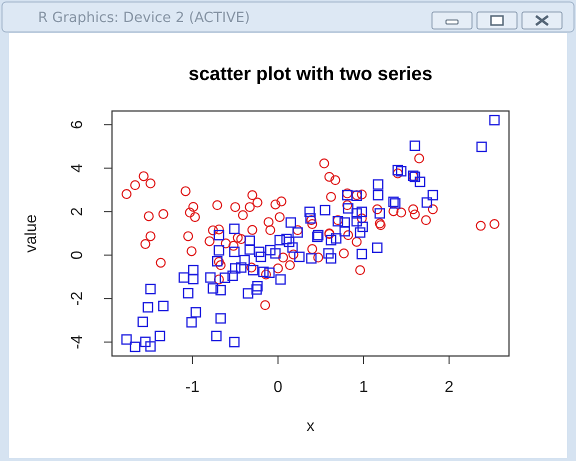 This screenshot has height=461, width=576. I want to click on text: R Graphics: Device 2 (ACTIVE), so click(144, 18).